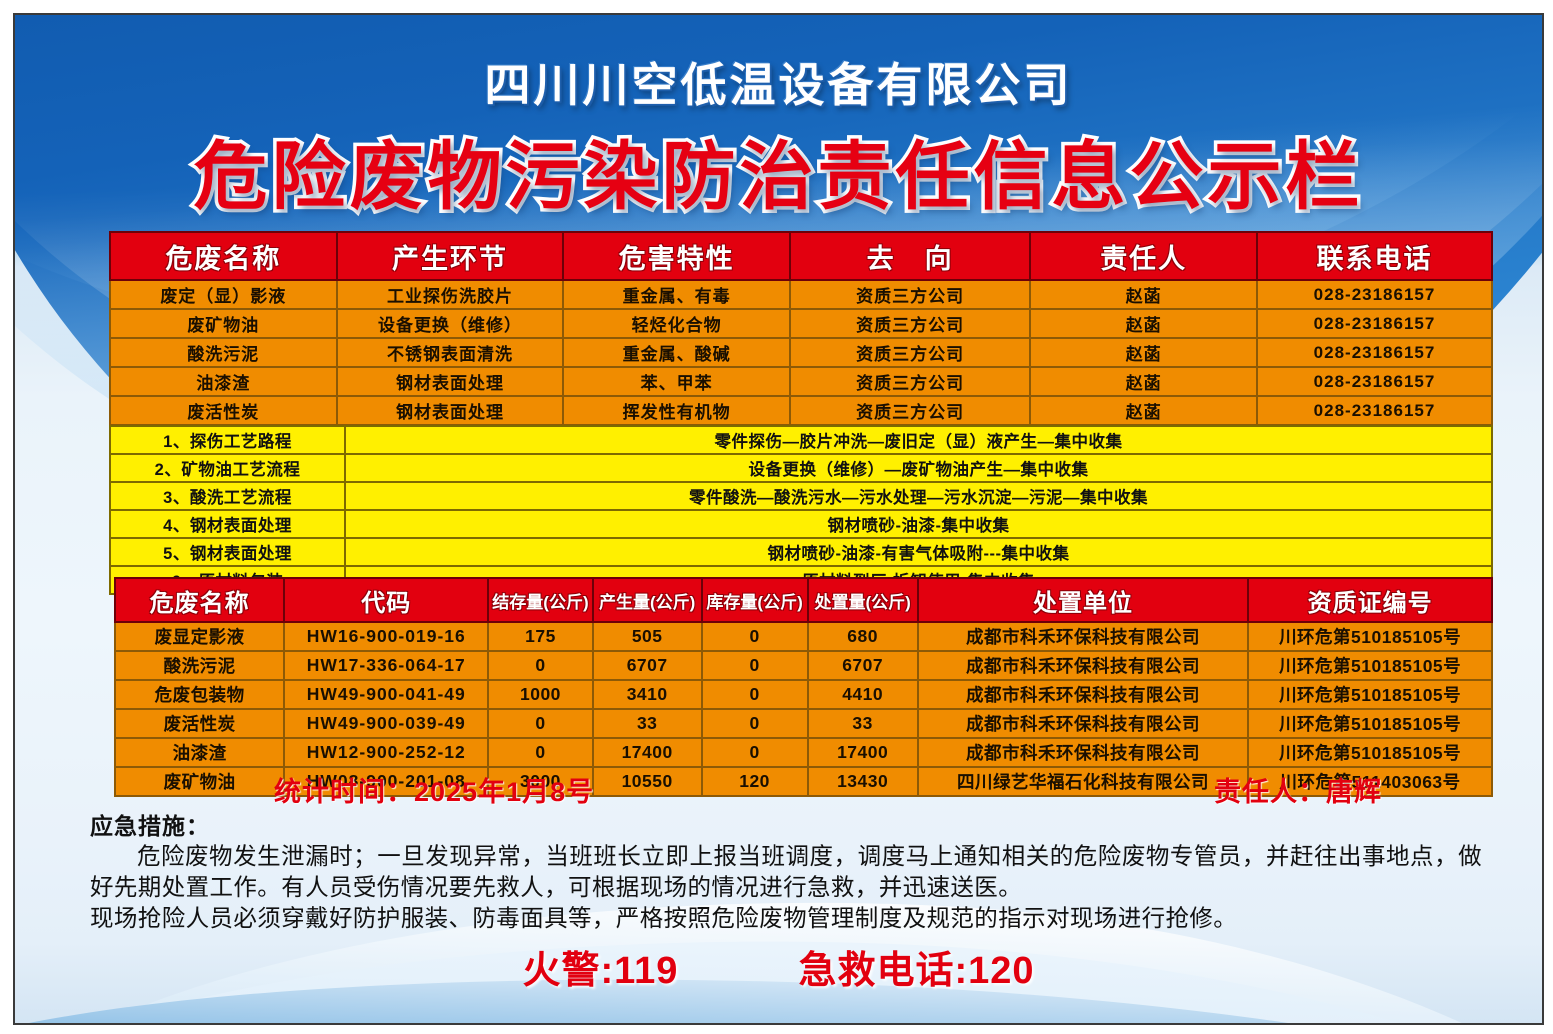 This screenshot has width=1553, height=1034. I want to click on list-item: 2、矿物油工艺流程 设备更换（维修）—废矿物油产生—集中收集, so click(801, 468).